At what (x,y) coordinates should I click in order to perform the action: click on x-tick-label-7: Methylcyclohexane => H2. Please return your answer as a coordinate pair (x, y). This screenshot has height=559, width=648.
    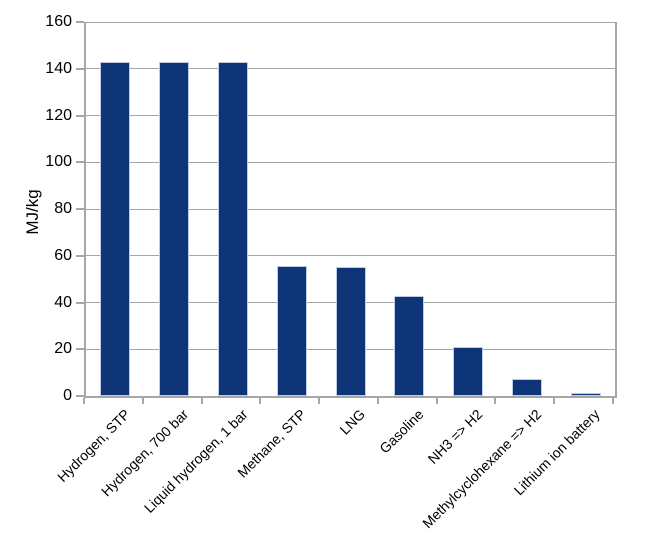
    Looking at the image, I should click on (481, 469).